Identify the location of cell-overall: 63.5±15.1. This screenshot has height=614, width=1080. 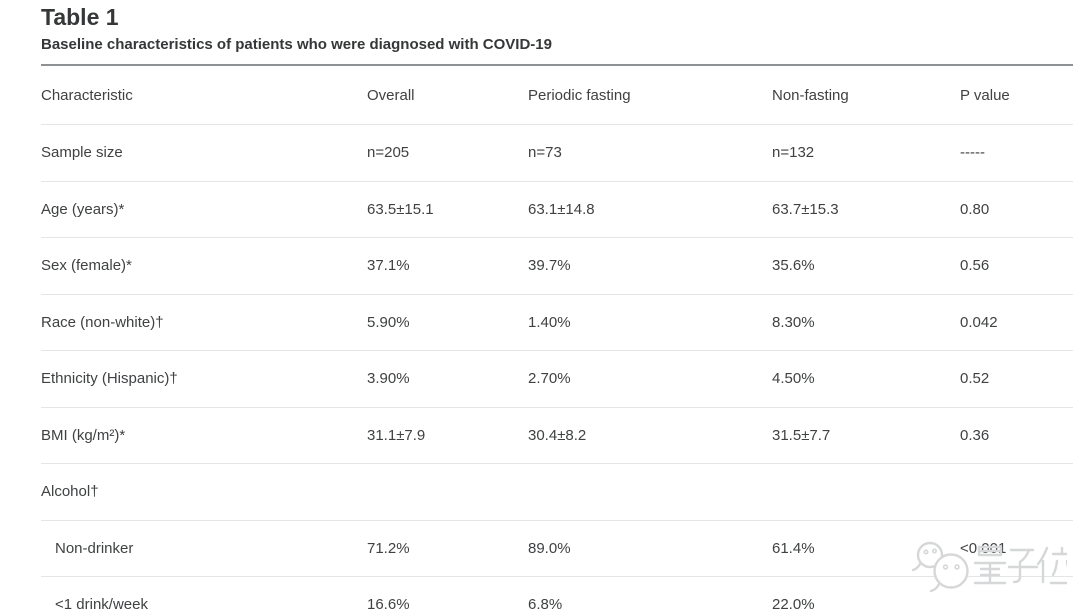
(400, 209).